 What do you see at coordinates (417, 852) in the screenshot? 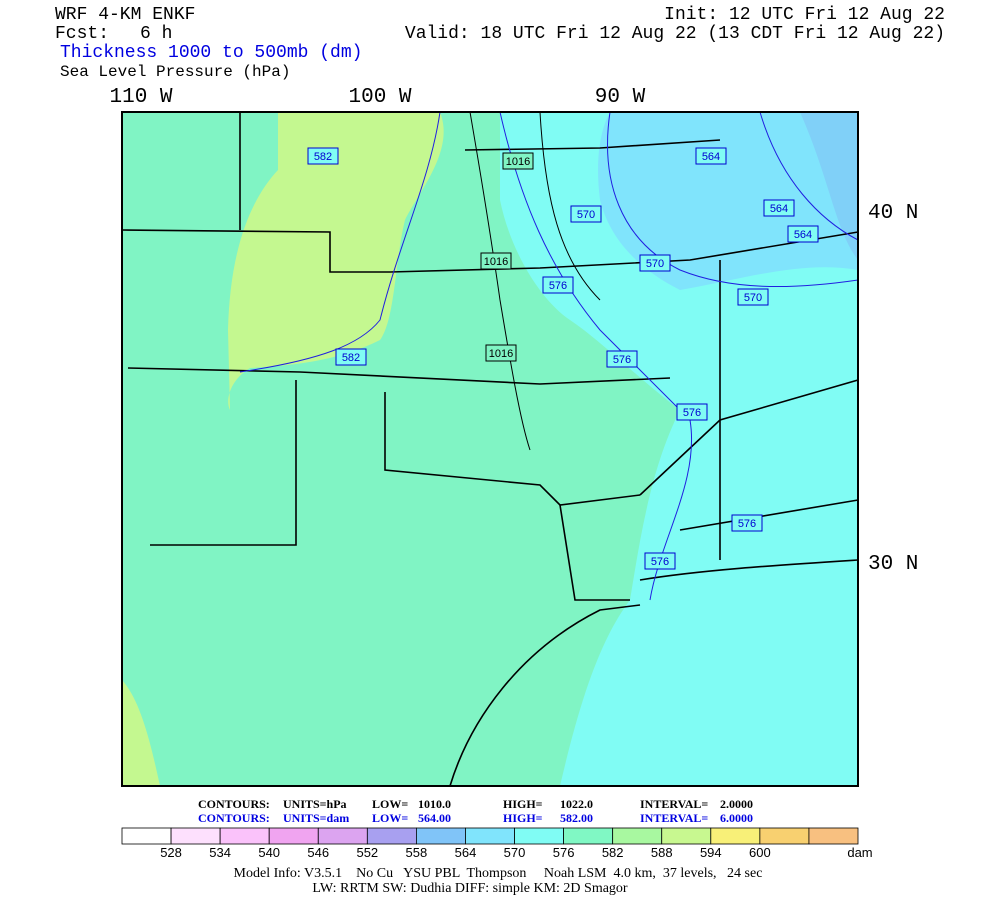
I see `colorbar-label: 558` at bounding box center [417, 852].